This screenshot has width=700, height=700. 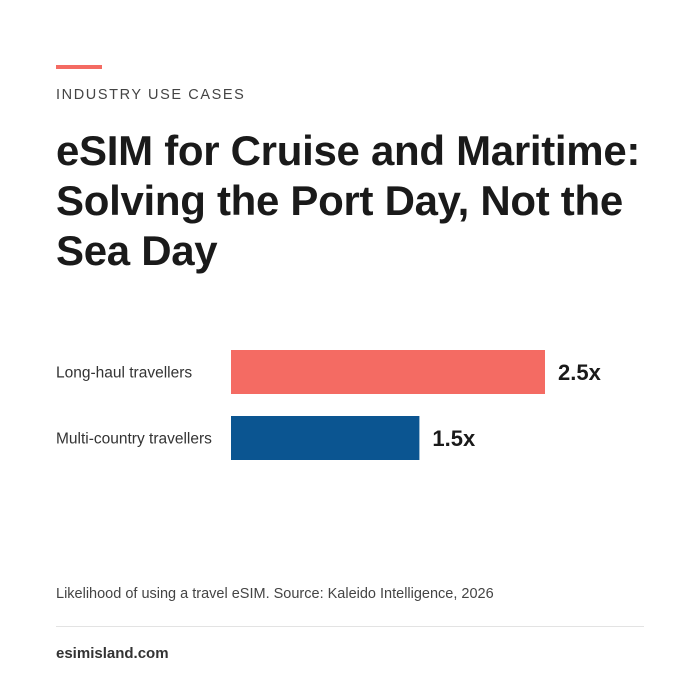 What do you see at coordinates (388, 372) in the screenshot?
I see `bar-long-haul-travellers` at bounding box center [388, 372].